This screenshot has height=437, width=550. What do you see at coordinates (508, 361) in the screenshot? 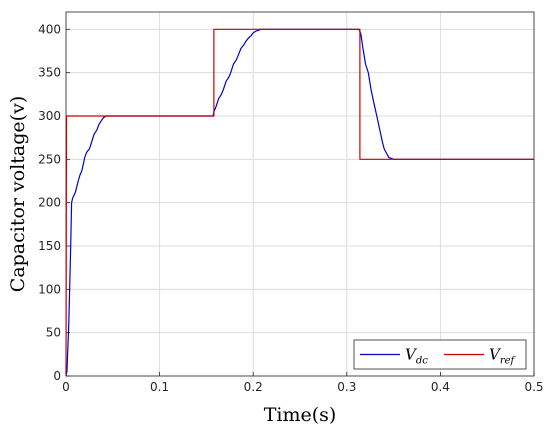
I see `legend-label-subscript: ref` at bounding box center [508, 361].